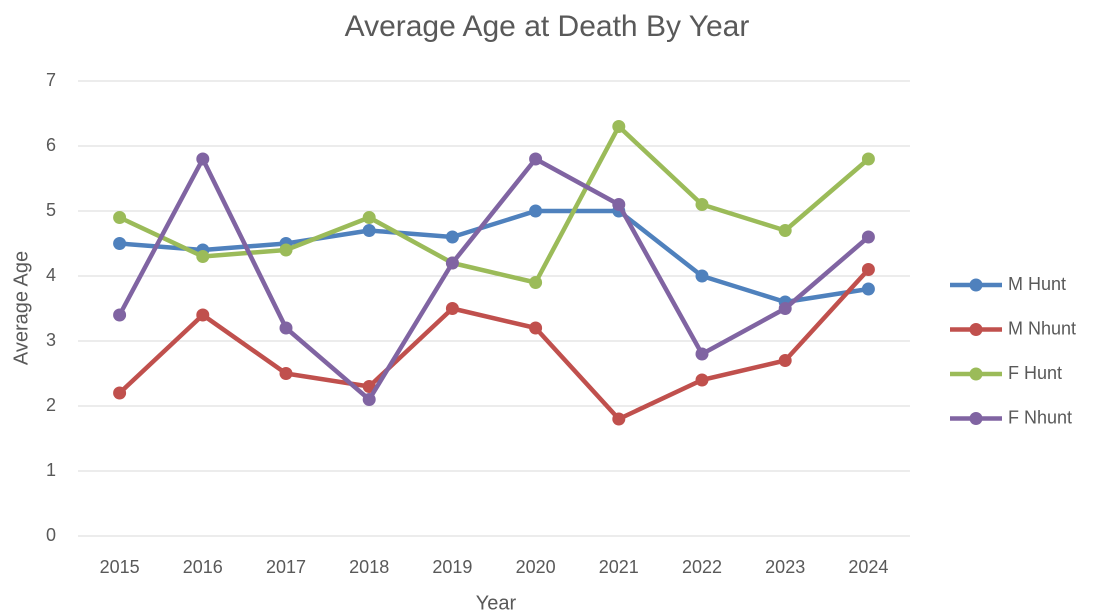 This screenshot has height=615, width=1099. I want to click on x-tick-label: 2017, so click(286, 567).